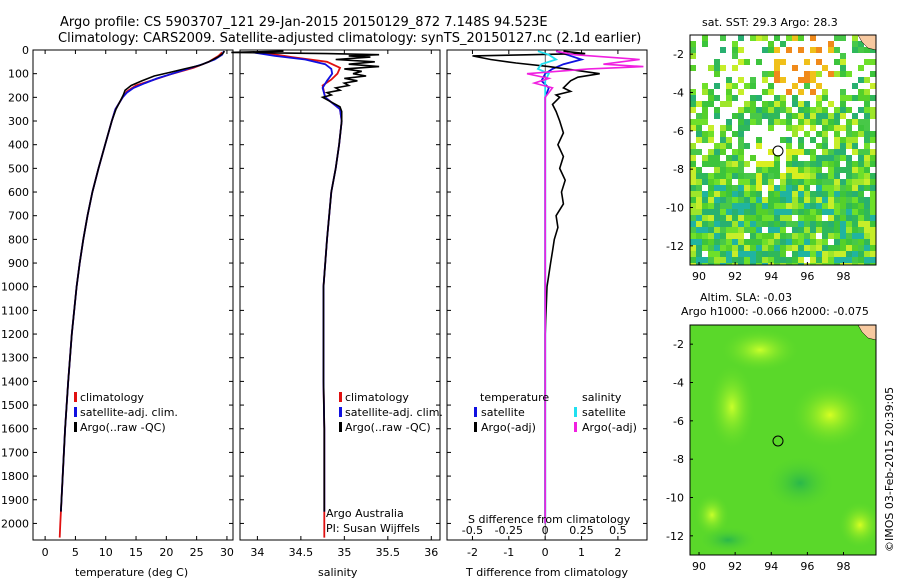 The height and width of the screenshot is (580, 900). What do you see at coordinates (305, 294) in the screenshot?
I see `salinity-series` at bounding box center [305, 294].